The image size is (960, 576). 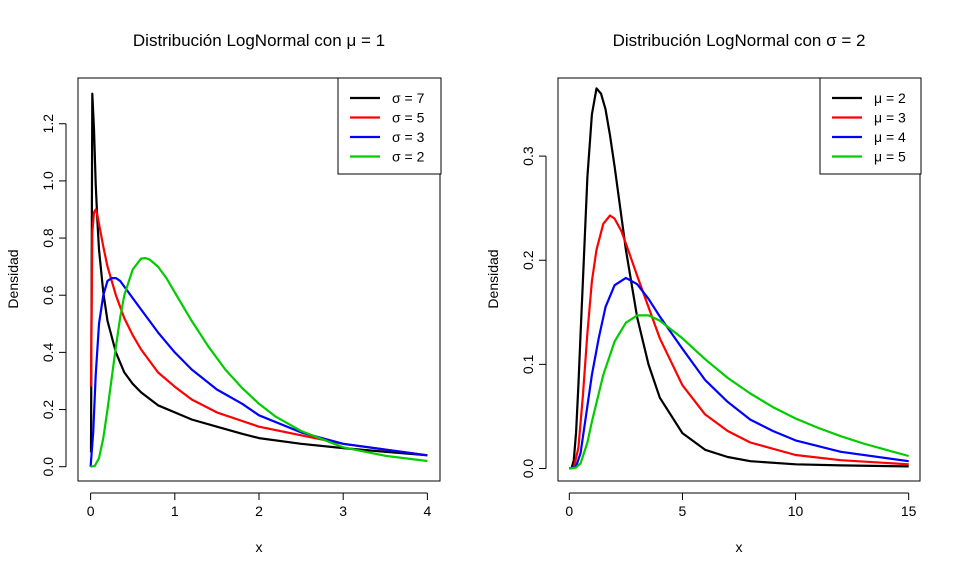 I want to click on legend-label: μ = 3, so click(x=890, y=118).